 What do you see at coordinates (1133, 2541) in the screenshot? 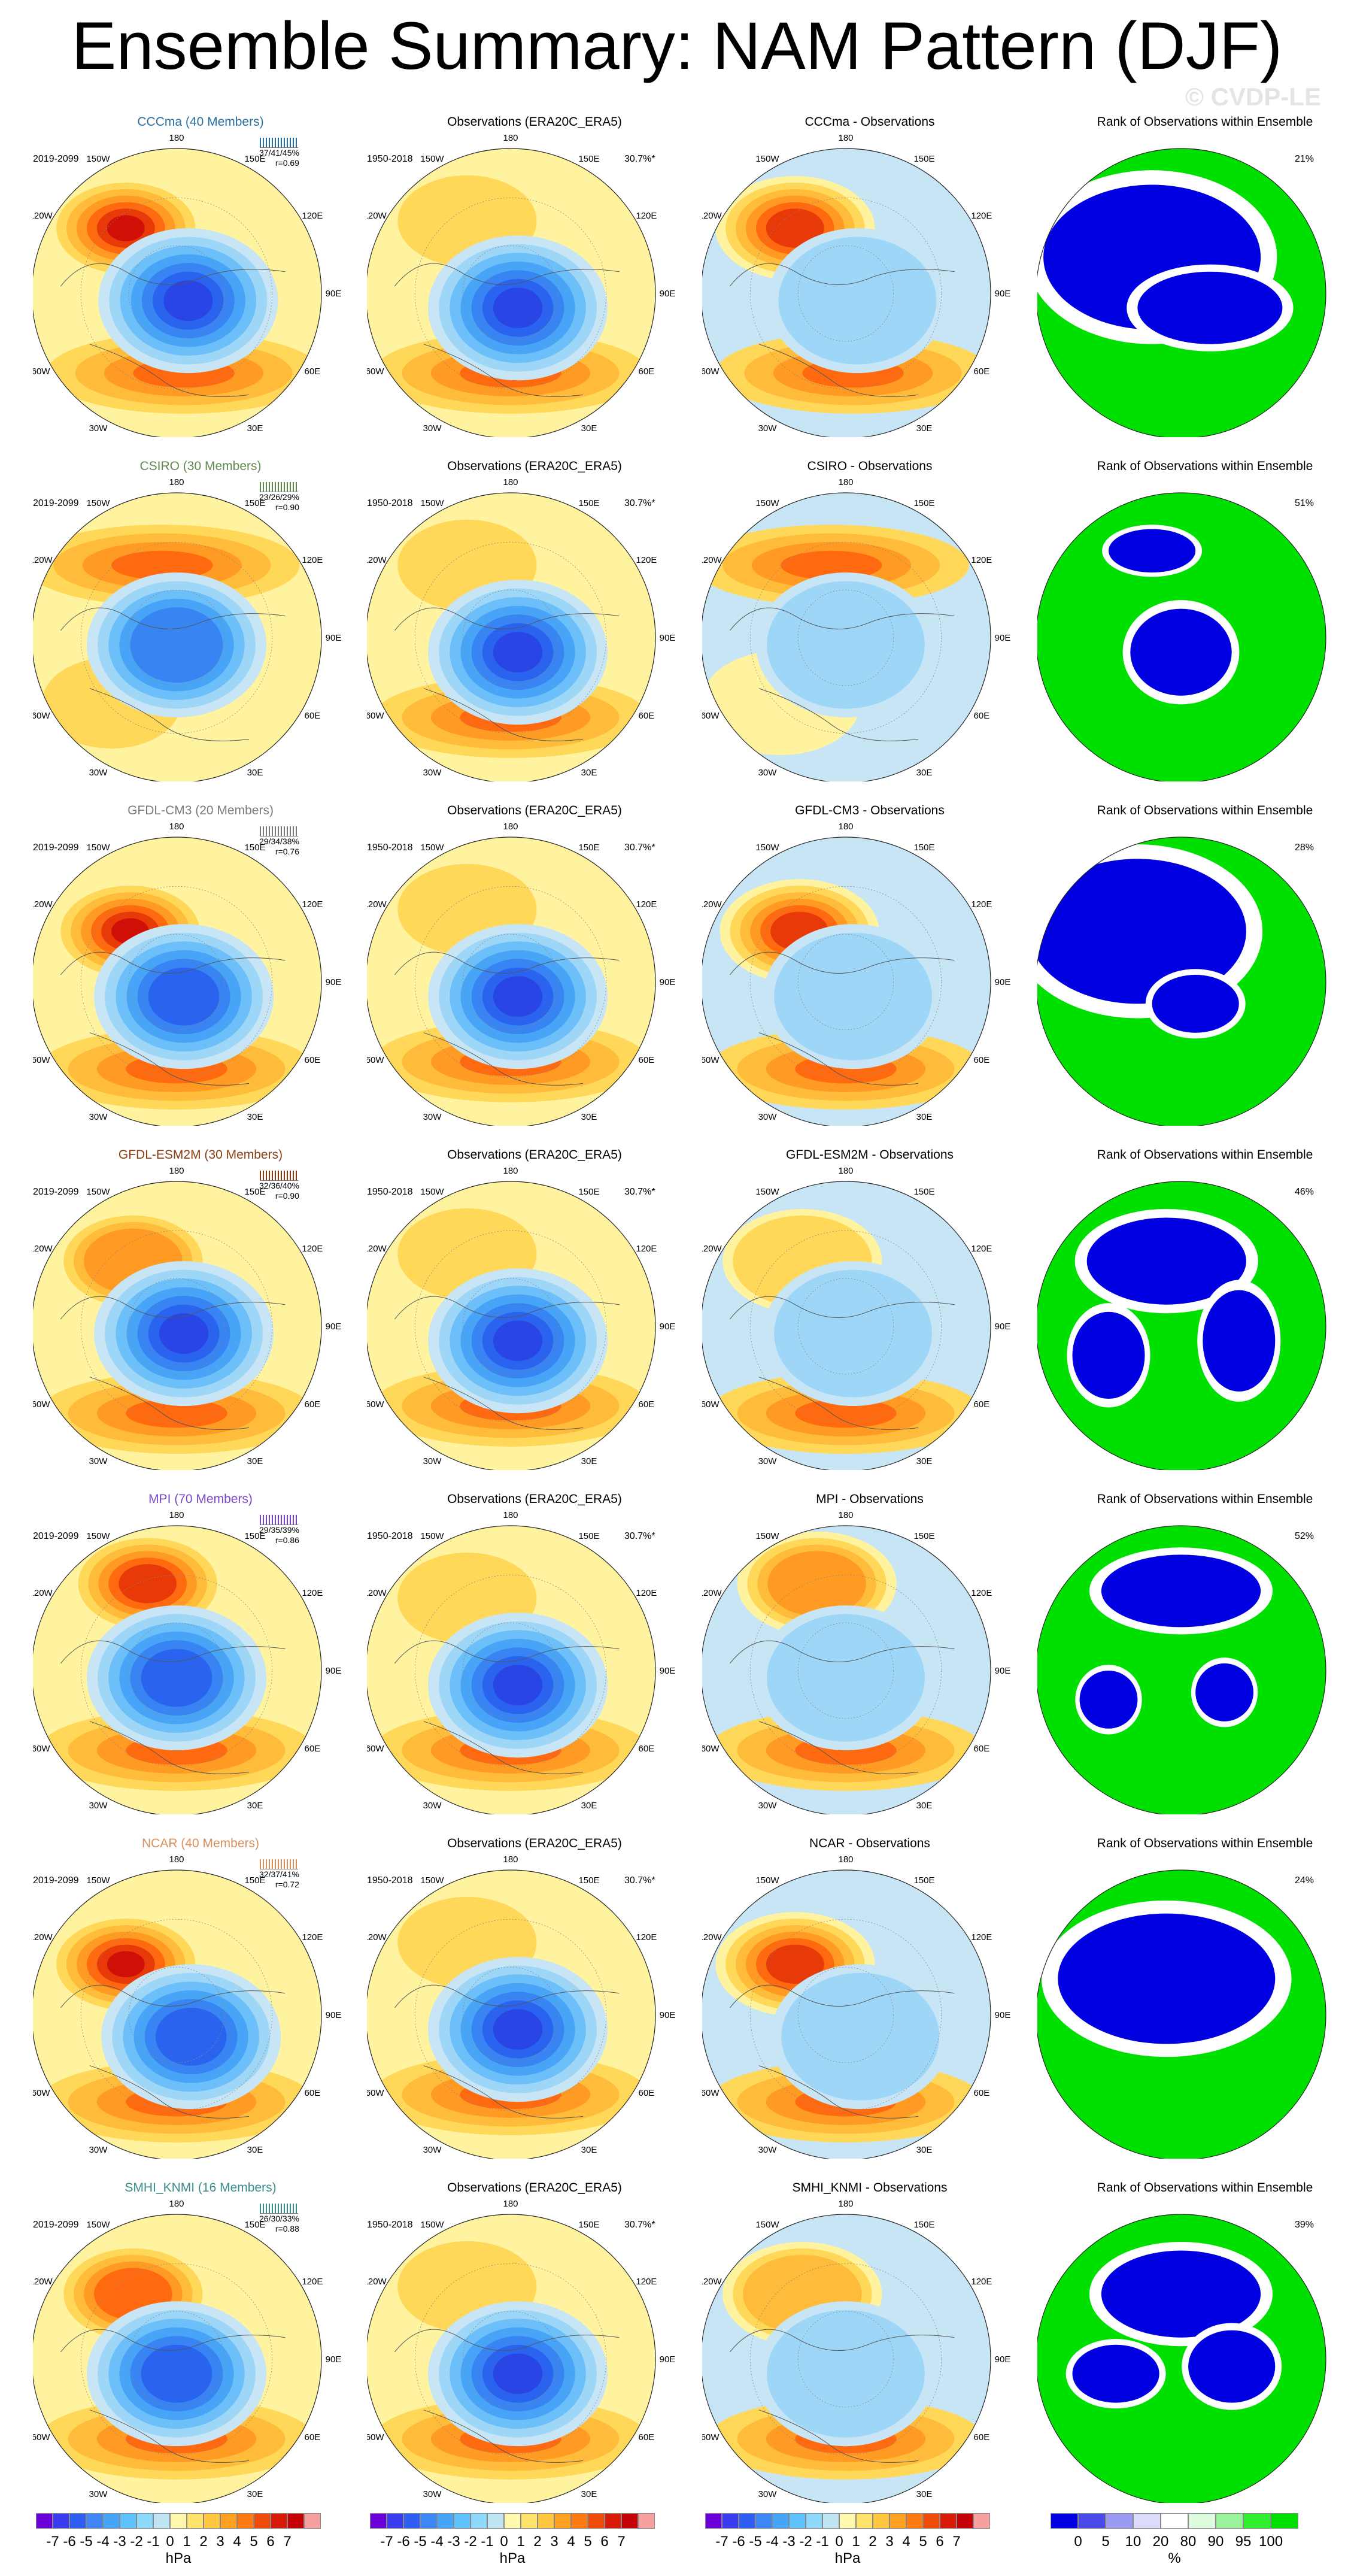
I see `colorbar-tick: 10` at bounding box center [1133, 2541].